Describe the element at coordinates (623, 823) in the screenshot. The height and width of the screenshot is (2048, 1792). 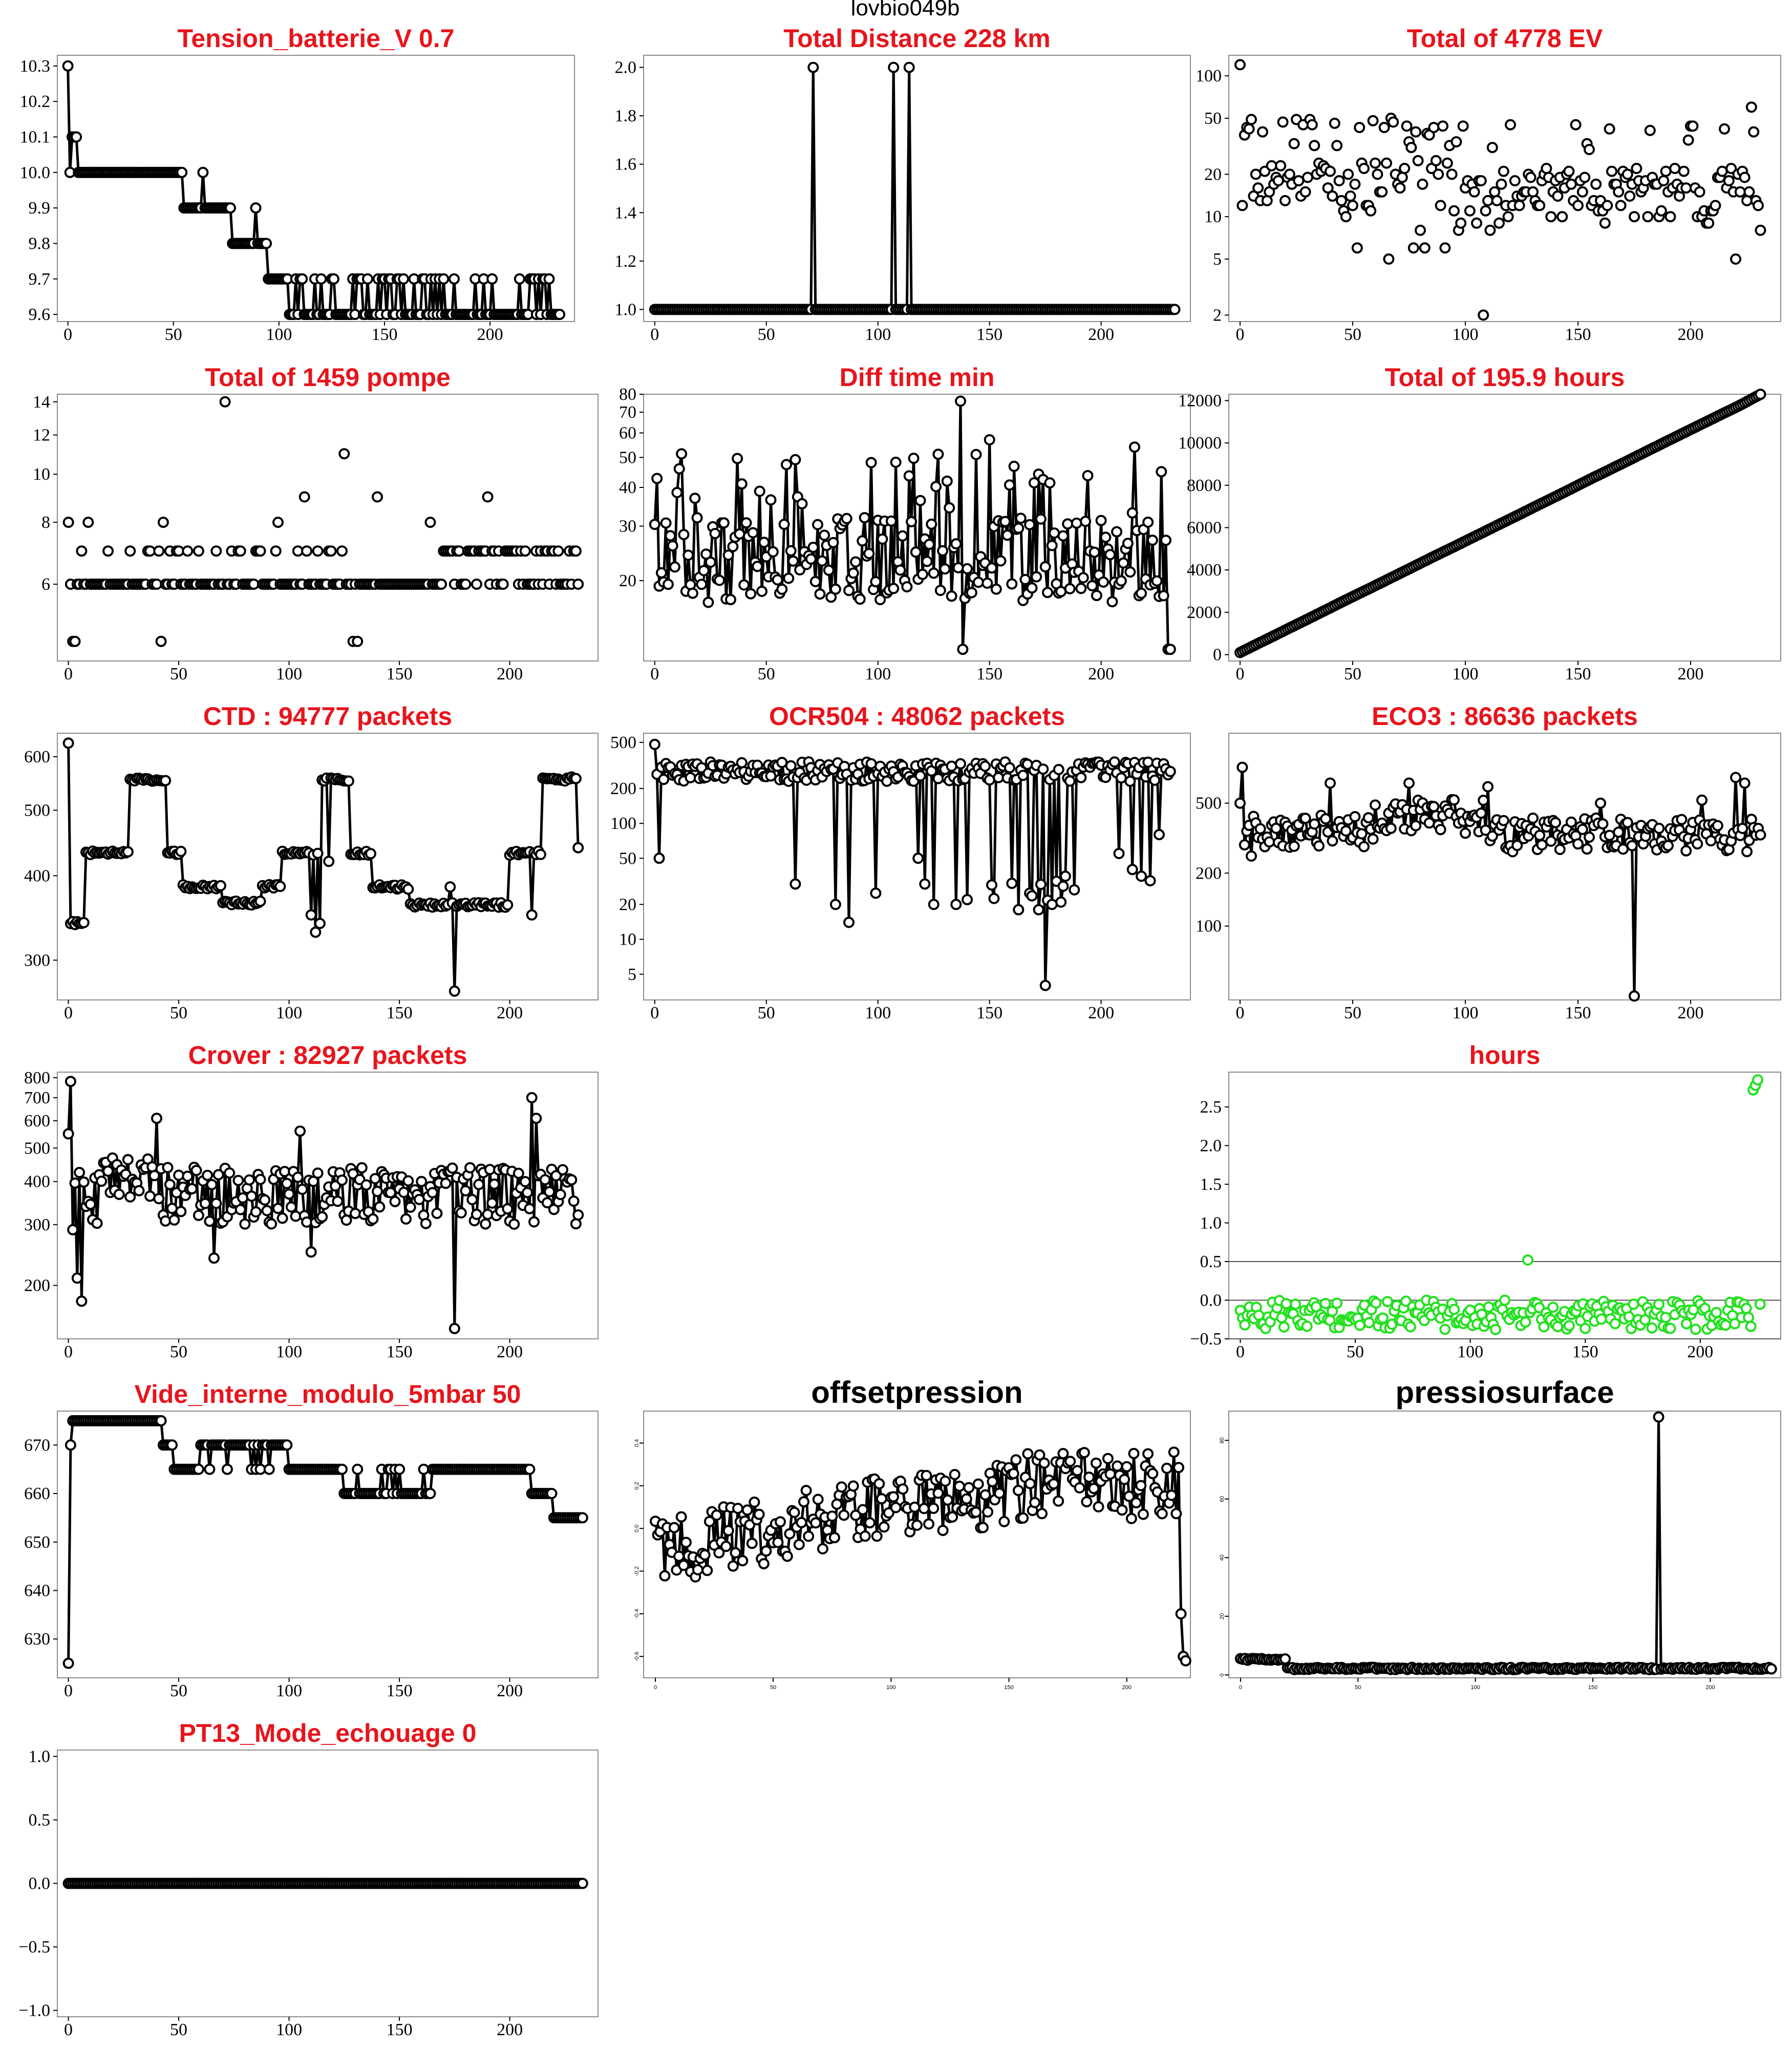
I see `y-tick-label: 100` at that location.